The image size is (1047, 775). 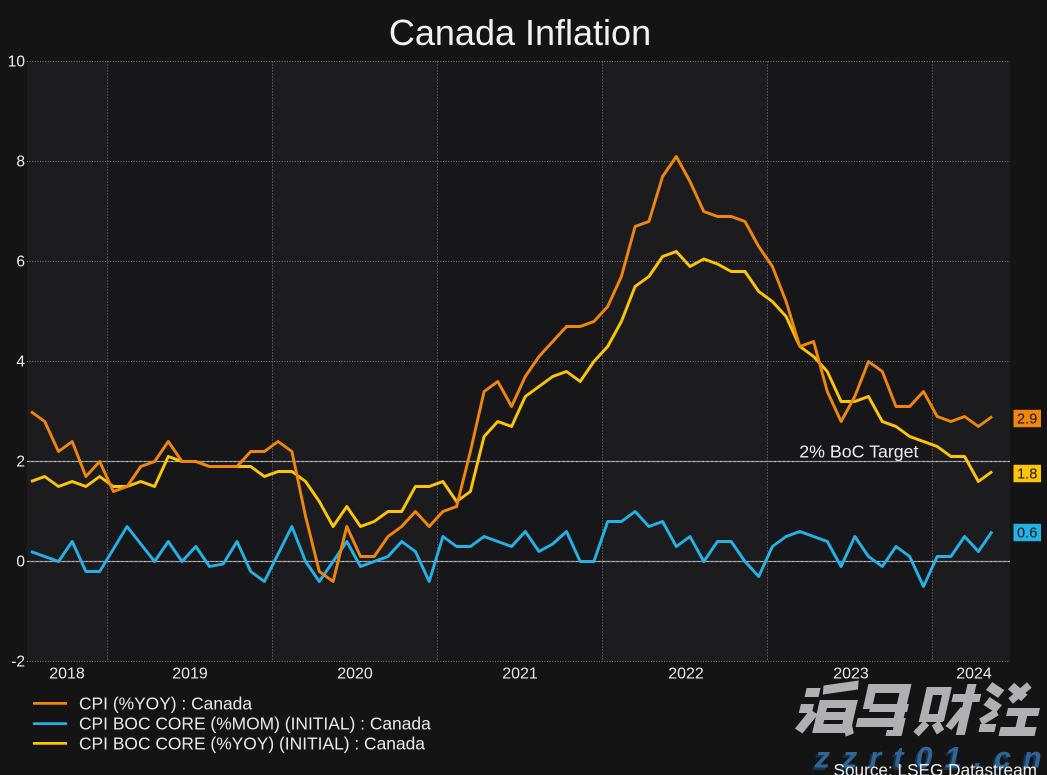 I want to click on svg-text: 0.6, so click(x=1027, y=534).